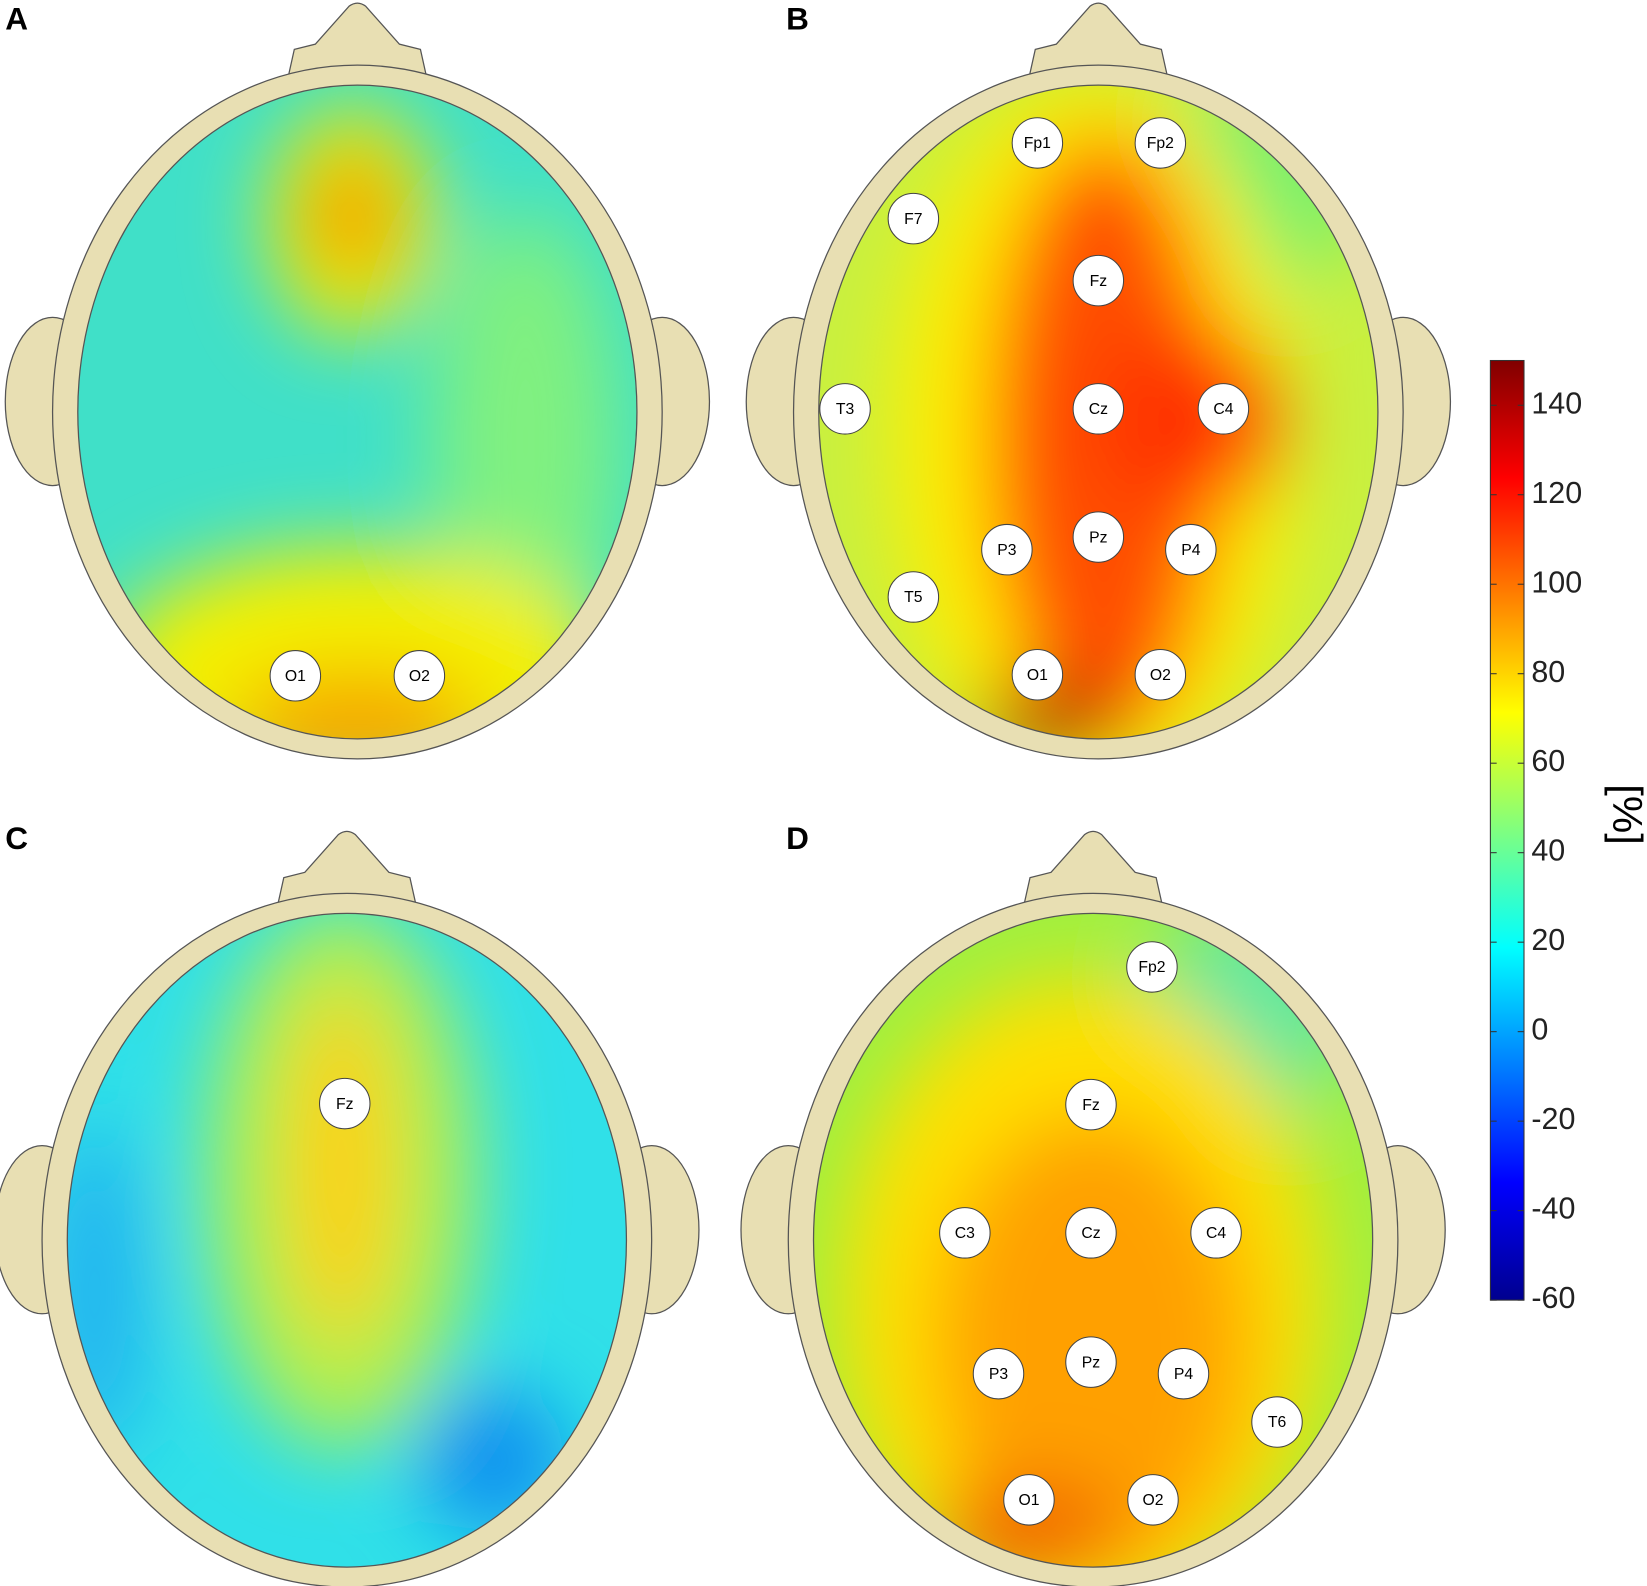 Image resolution: width=1647 pixels, height=1586 pixels. I want to click on tick-label: 20, so click(1548, 940).